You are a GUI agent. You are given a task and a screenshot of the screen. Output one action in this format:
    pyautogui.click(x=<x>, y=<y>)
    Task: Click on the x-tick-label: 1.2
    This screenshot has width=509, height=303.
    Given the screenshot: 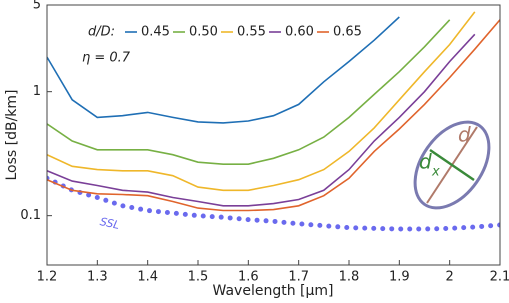 What is the action you would take?
    pyautogui.click(x=47, y=277)
    